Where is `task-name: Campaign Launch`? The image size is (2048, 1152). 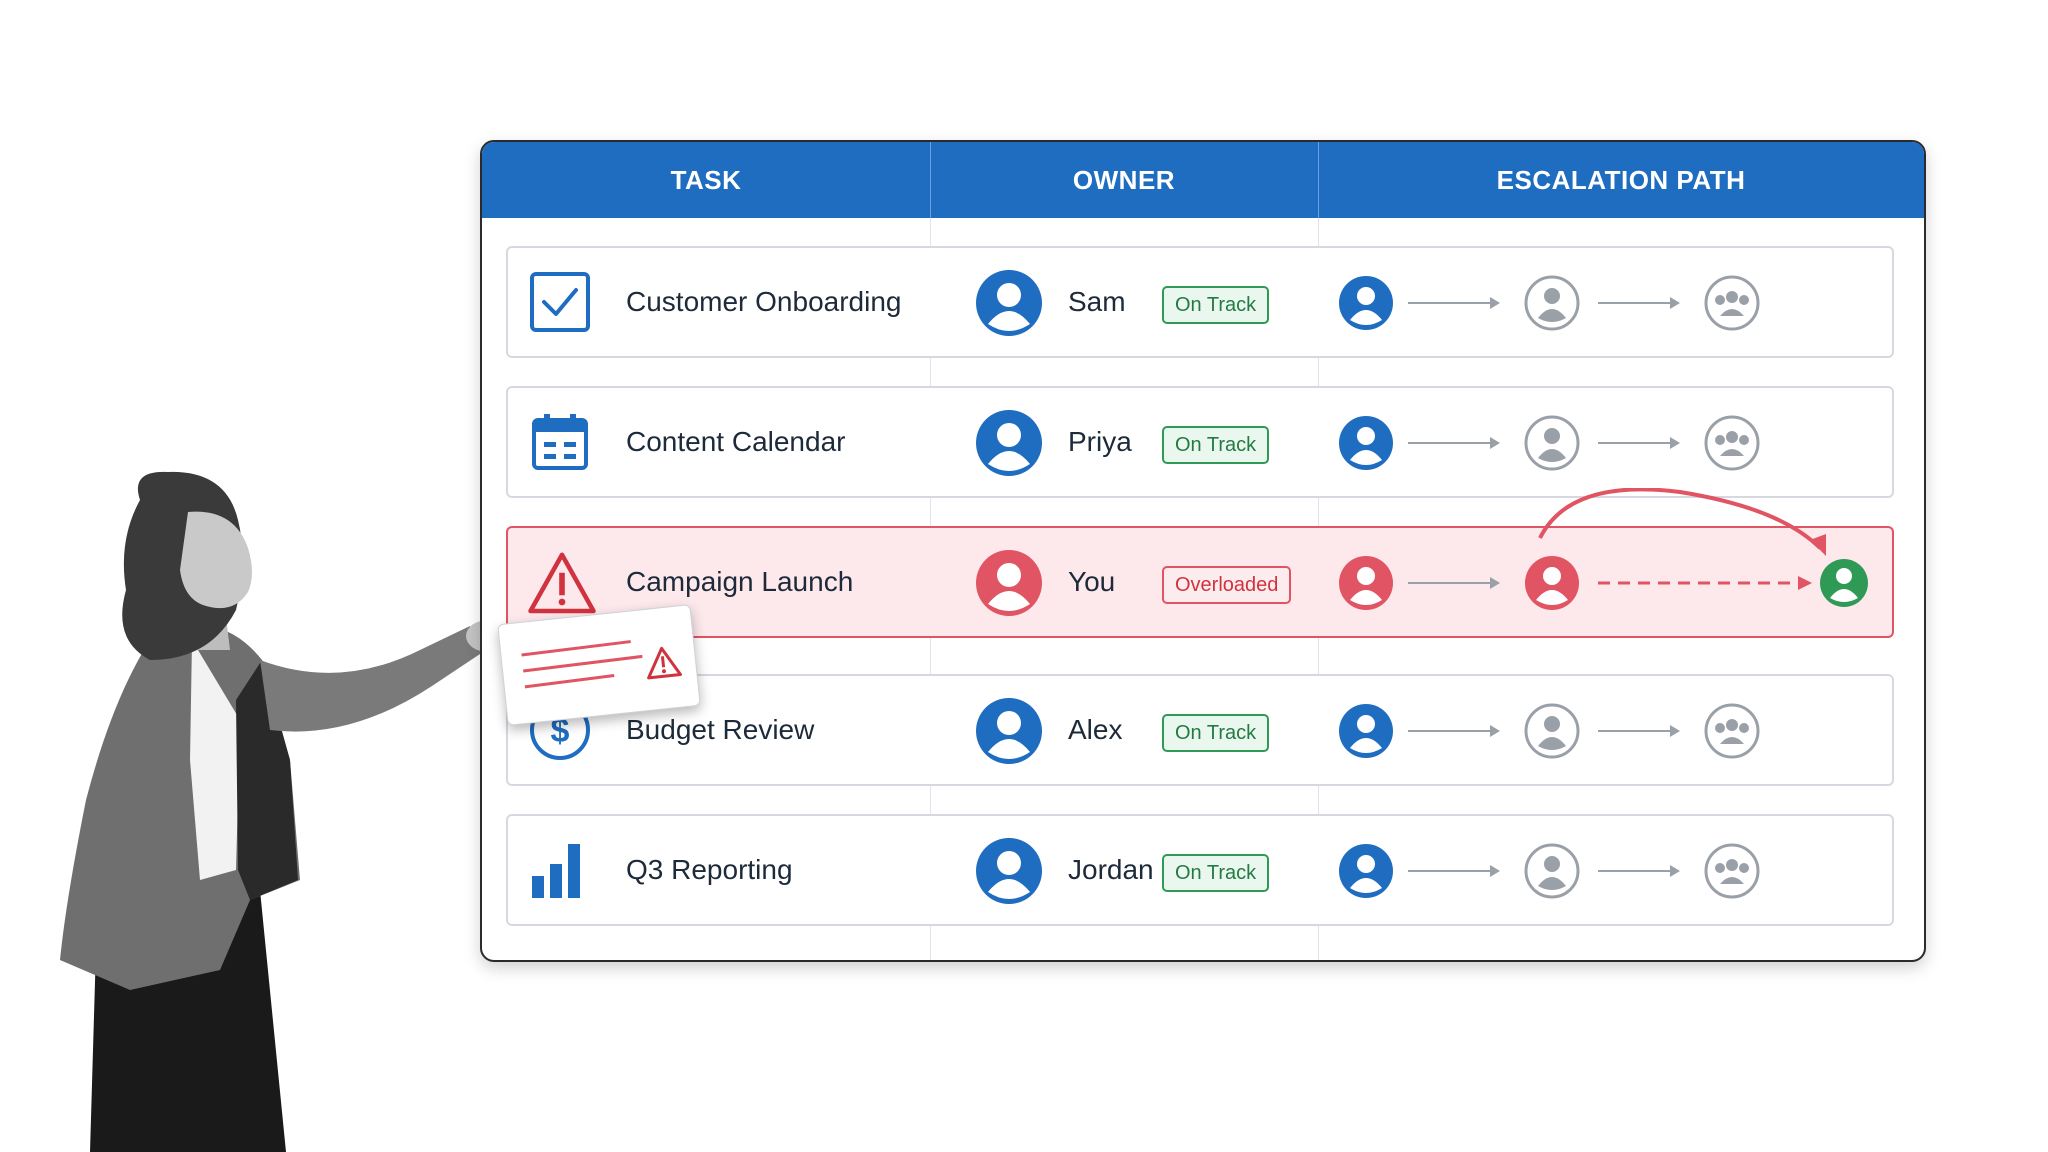 task-name: Campaign Launch is located at coordinates (740, 581).